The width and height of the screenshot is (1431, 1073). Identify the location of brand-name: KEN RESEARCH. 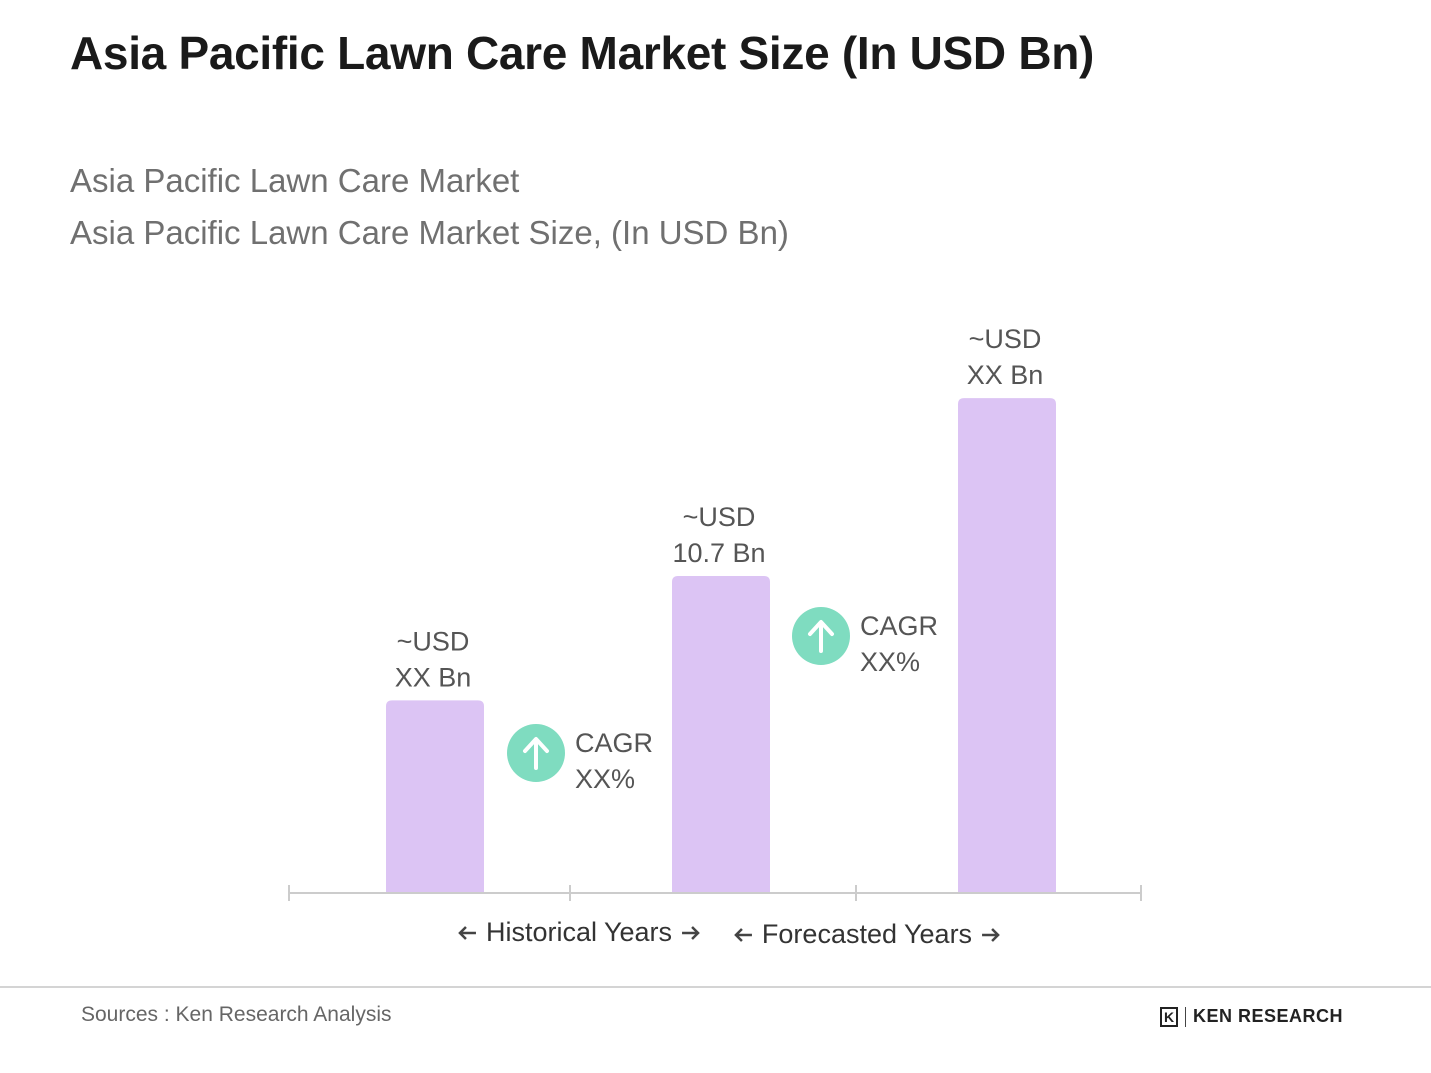
(1268, 1016).